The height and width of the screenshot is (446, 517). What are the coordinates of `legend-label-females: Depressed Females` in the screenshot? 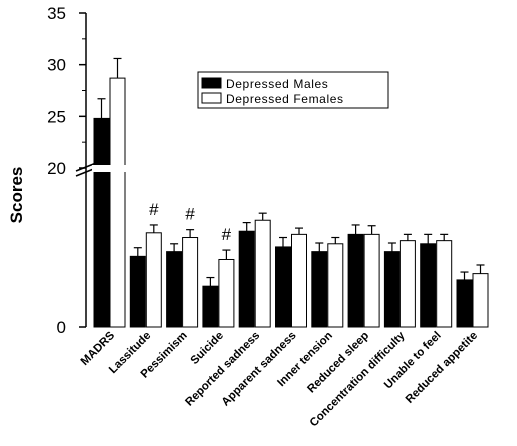 It's located at (285, 99).